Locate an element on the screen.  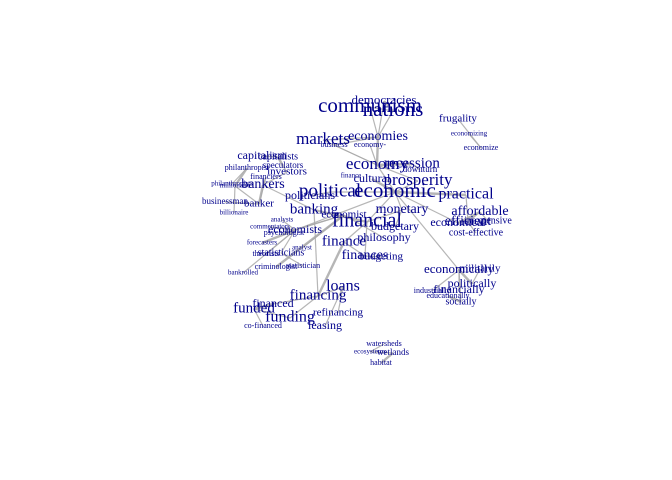
node-label-capitalists: capitalists is located at coordinates (278, 156).